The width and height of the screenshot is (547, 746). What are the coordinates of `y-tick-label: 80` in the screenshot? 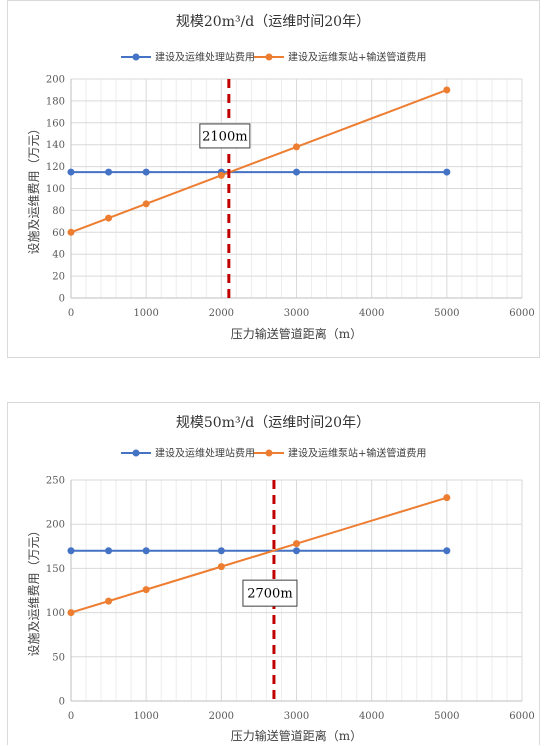 It's located at (58, 211).